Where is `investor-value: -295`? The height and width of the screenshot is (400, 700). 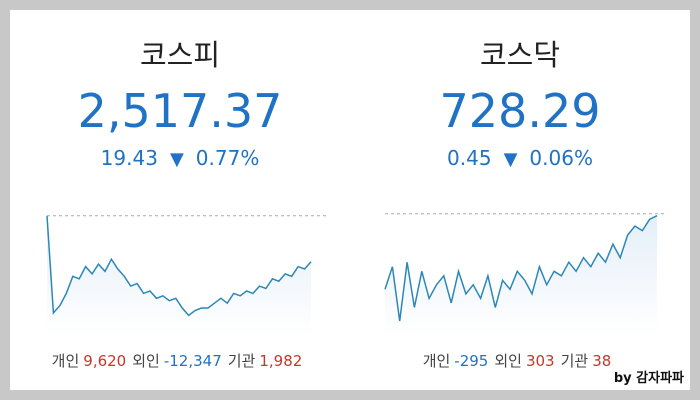 investor-value: -295 is located at coordinates (471, 361).